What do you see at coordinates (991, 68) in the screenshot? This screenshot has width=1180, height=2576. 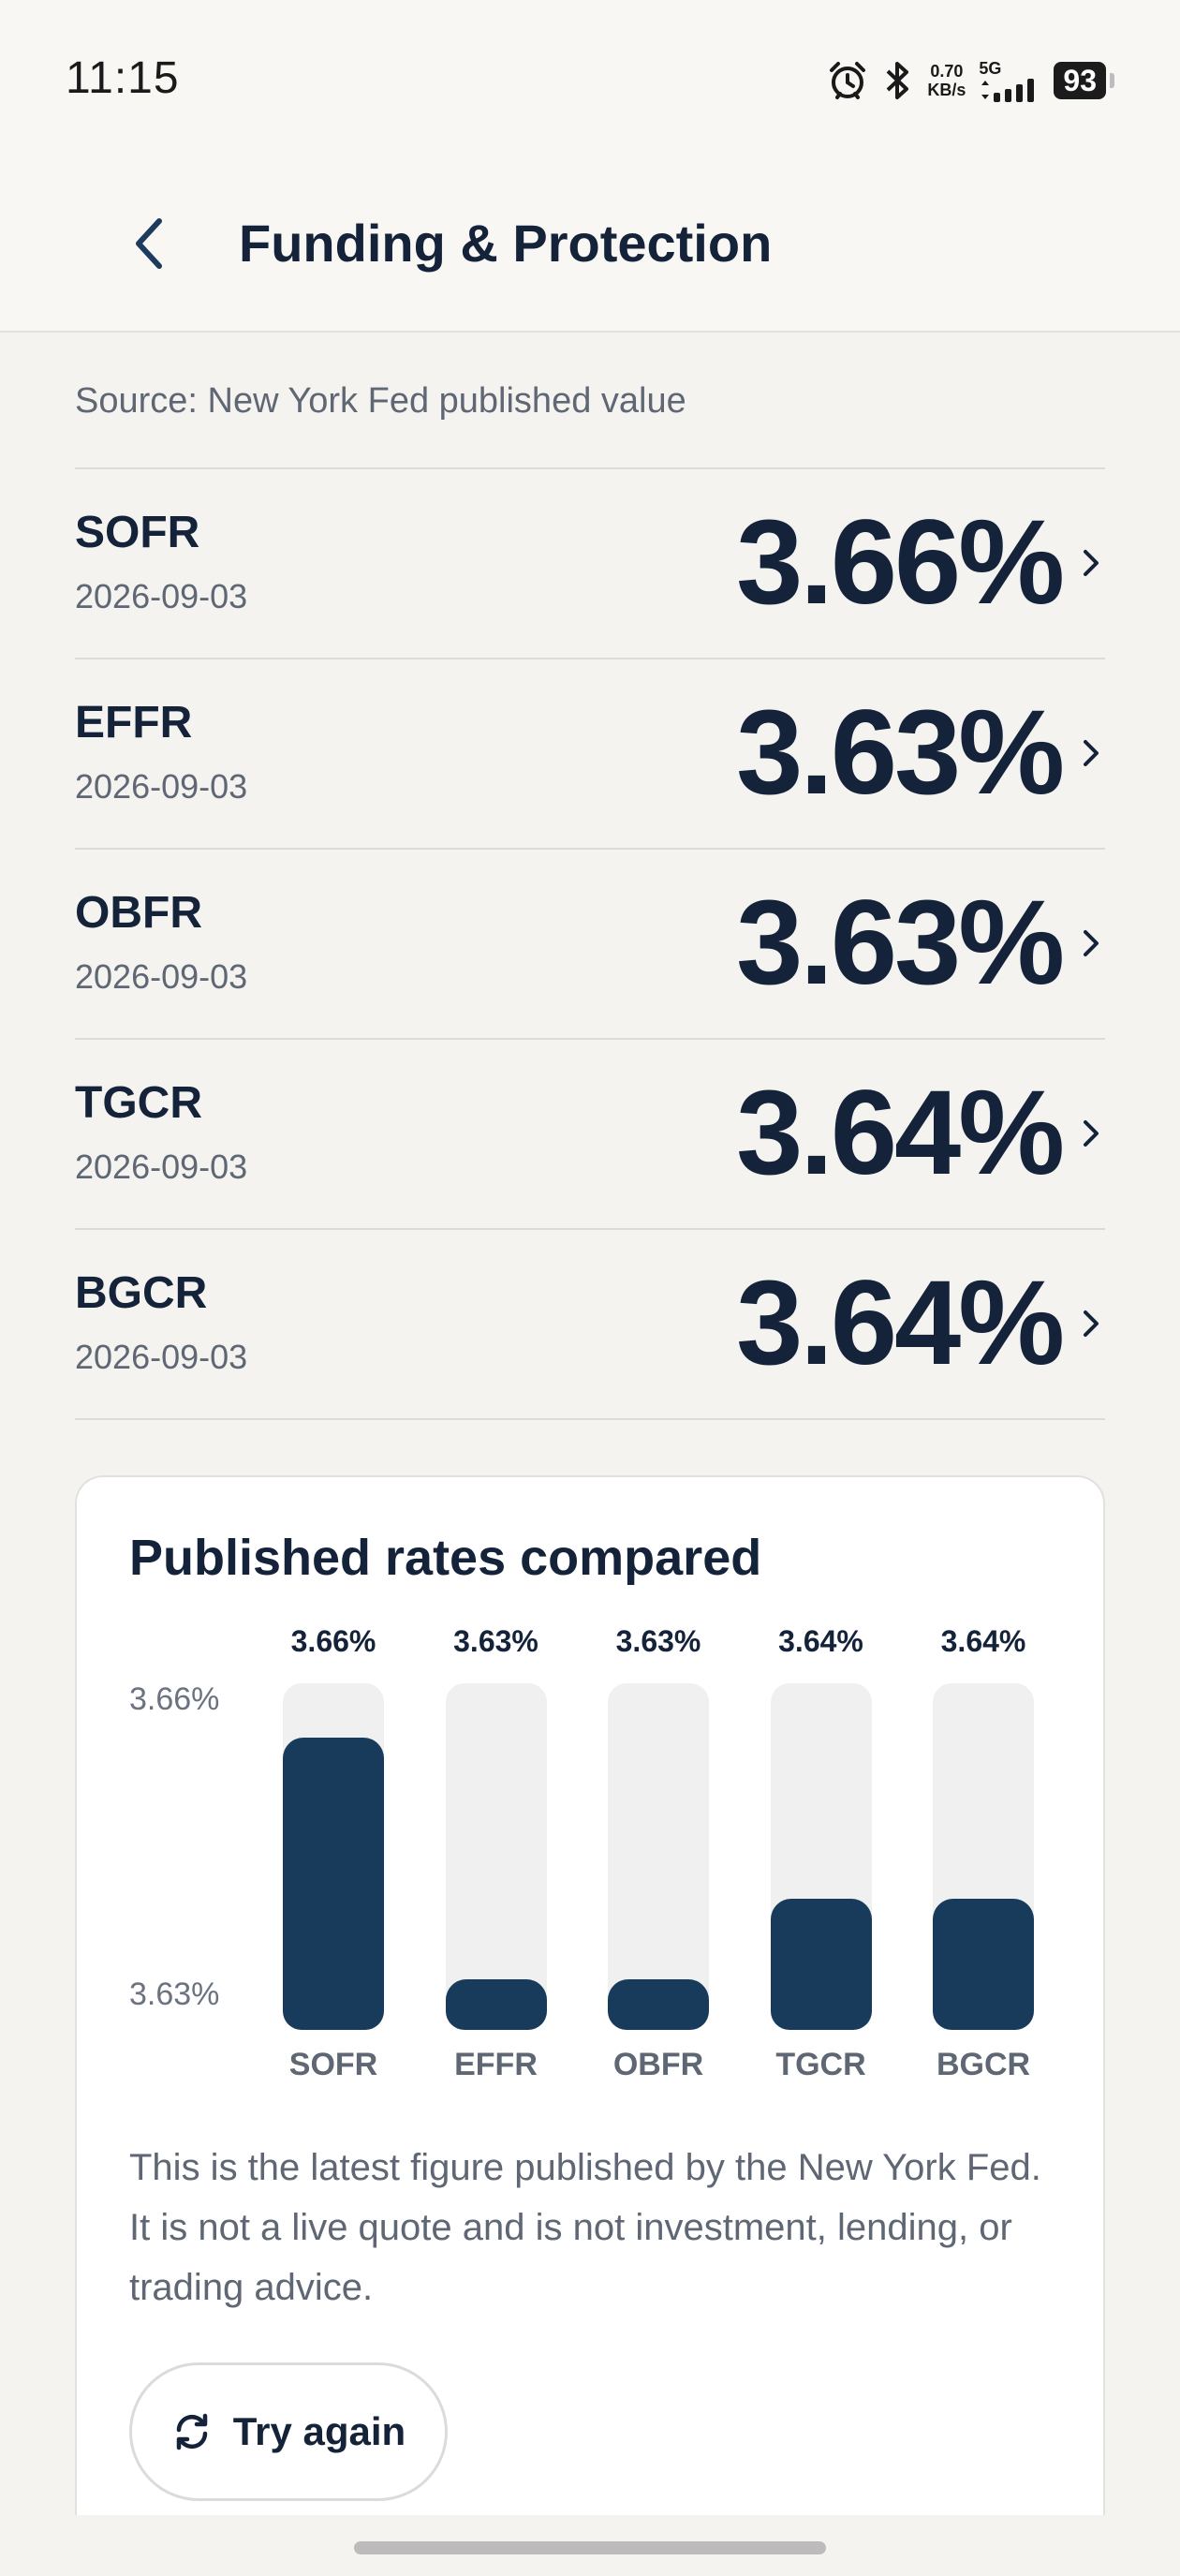 I see `network-type: 5G` at bounding box center [991, 68].